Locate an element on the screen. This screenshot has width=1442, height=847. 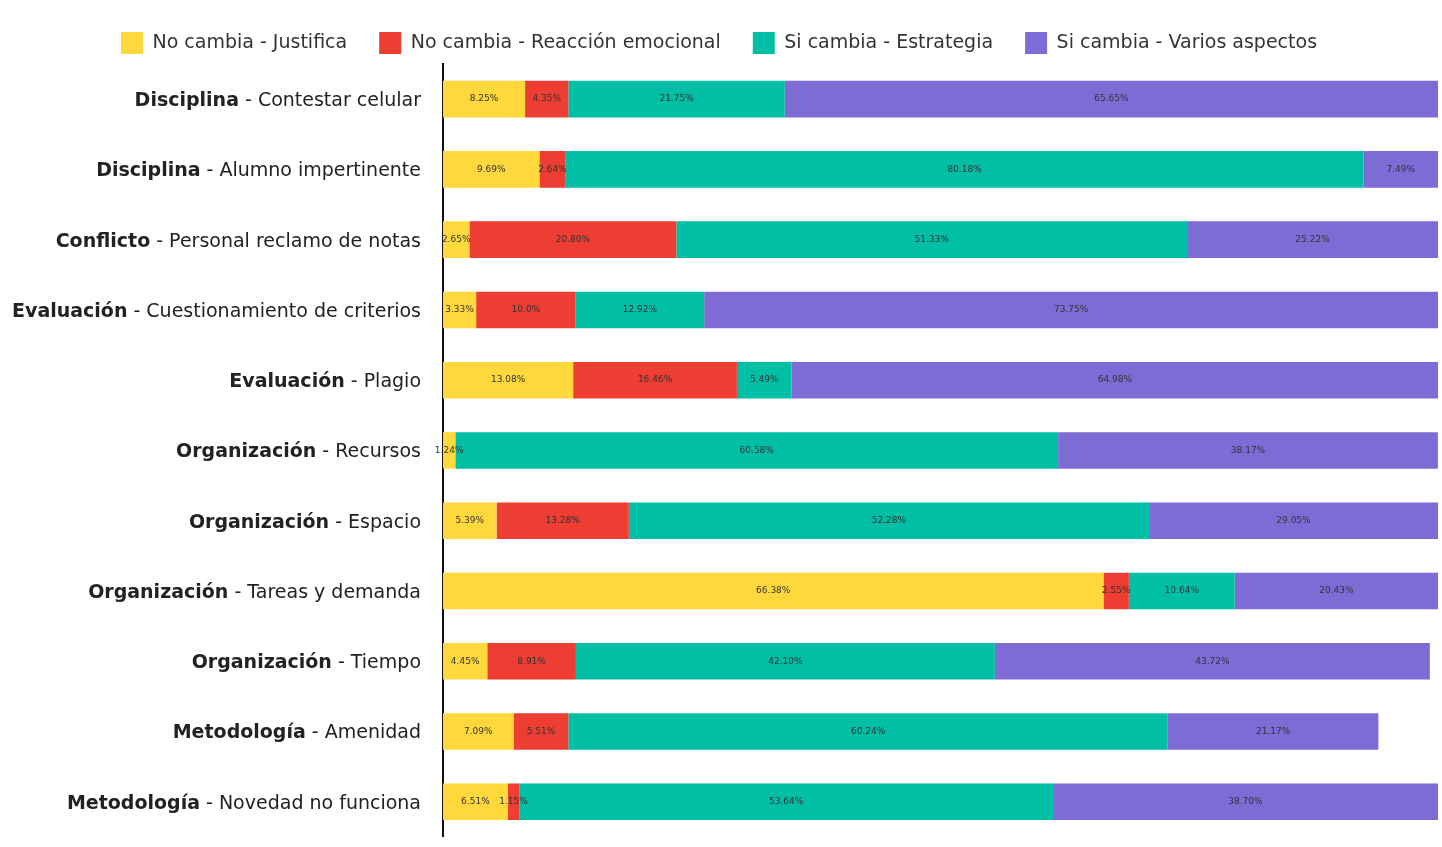
data-label: 8.91% is located at coordinates (532, 660).